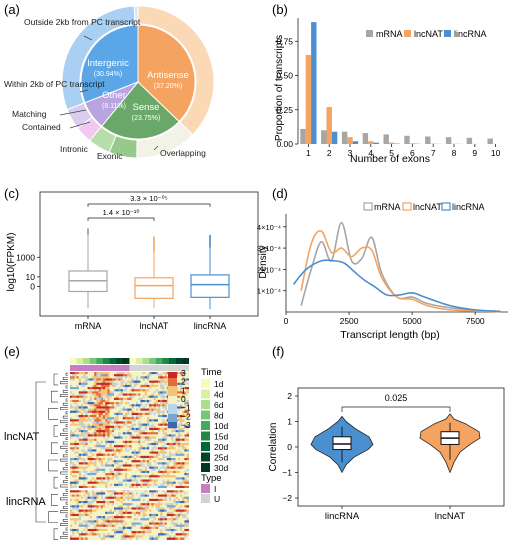  Describe the element at coordinates (424, 207) in the screenshot. I see `d-legend: mRNA lncNAT lincRNA` at that location.